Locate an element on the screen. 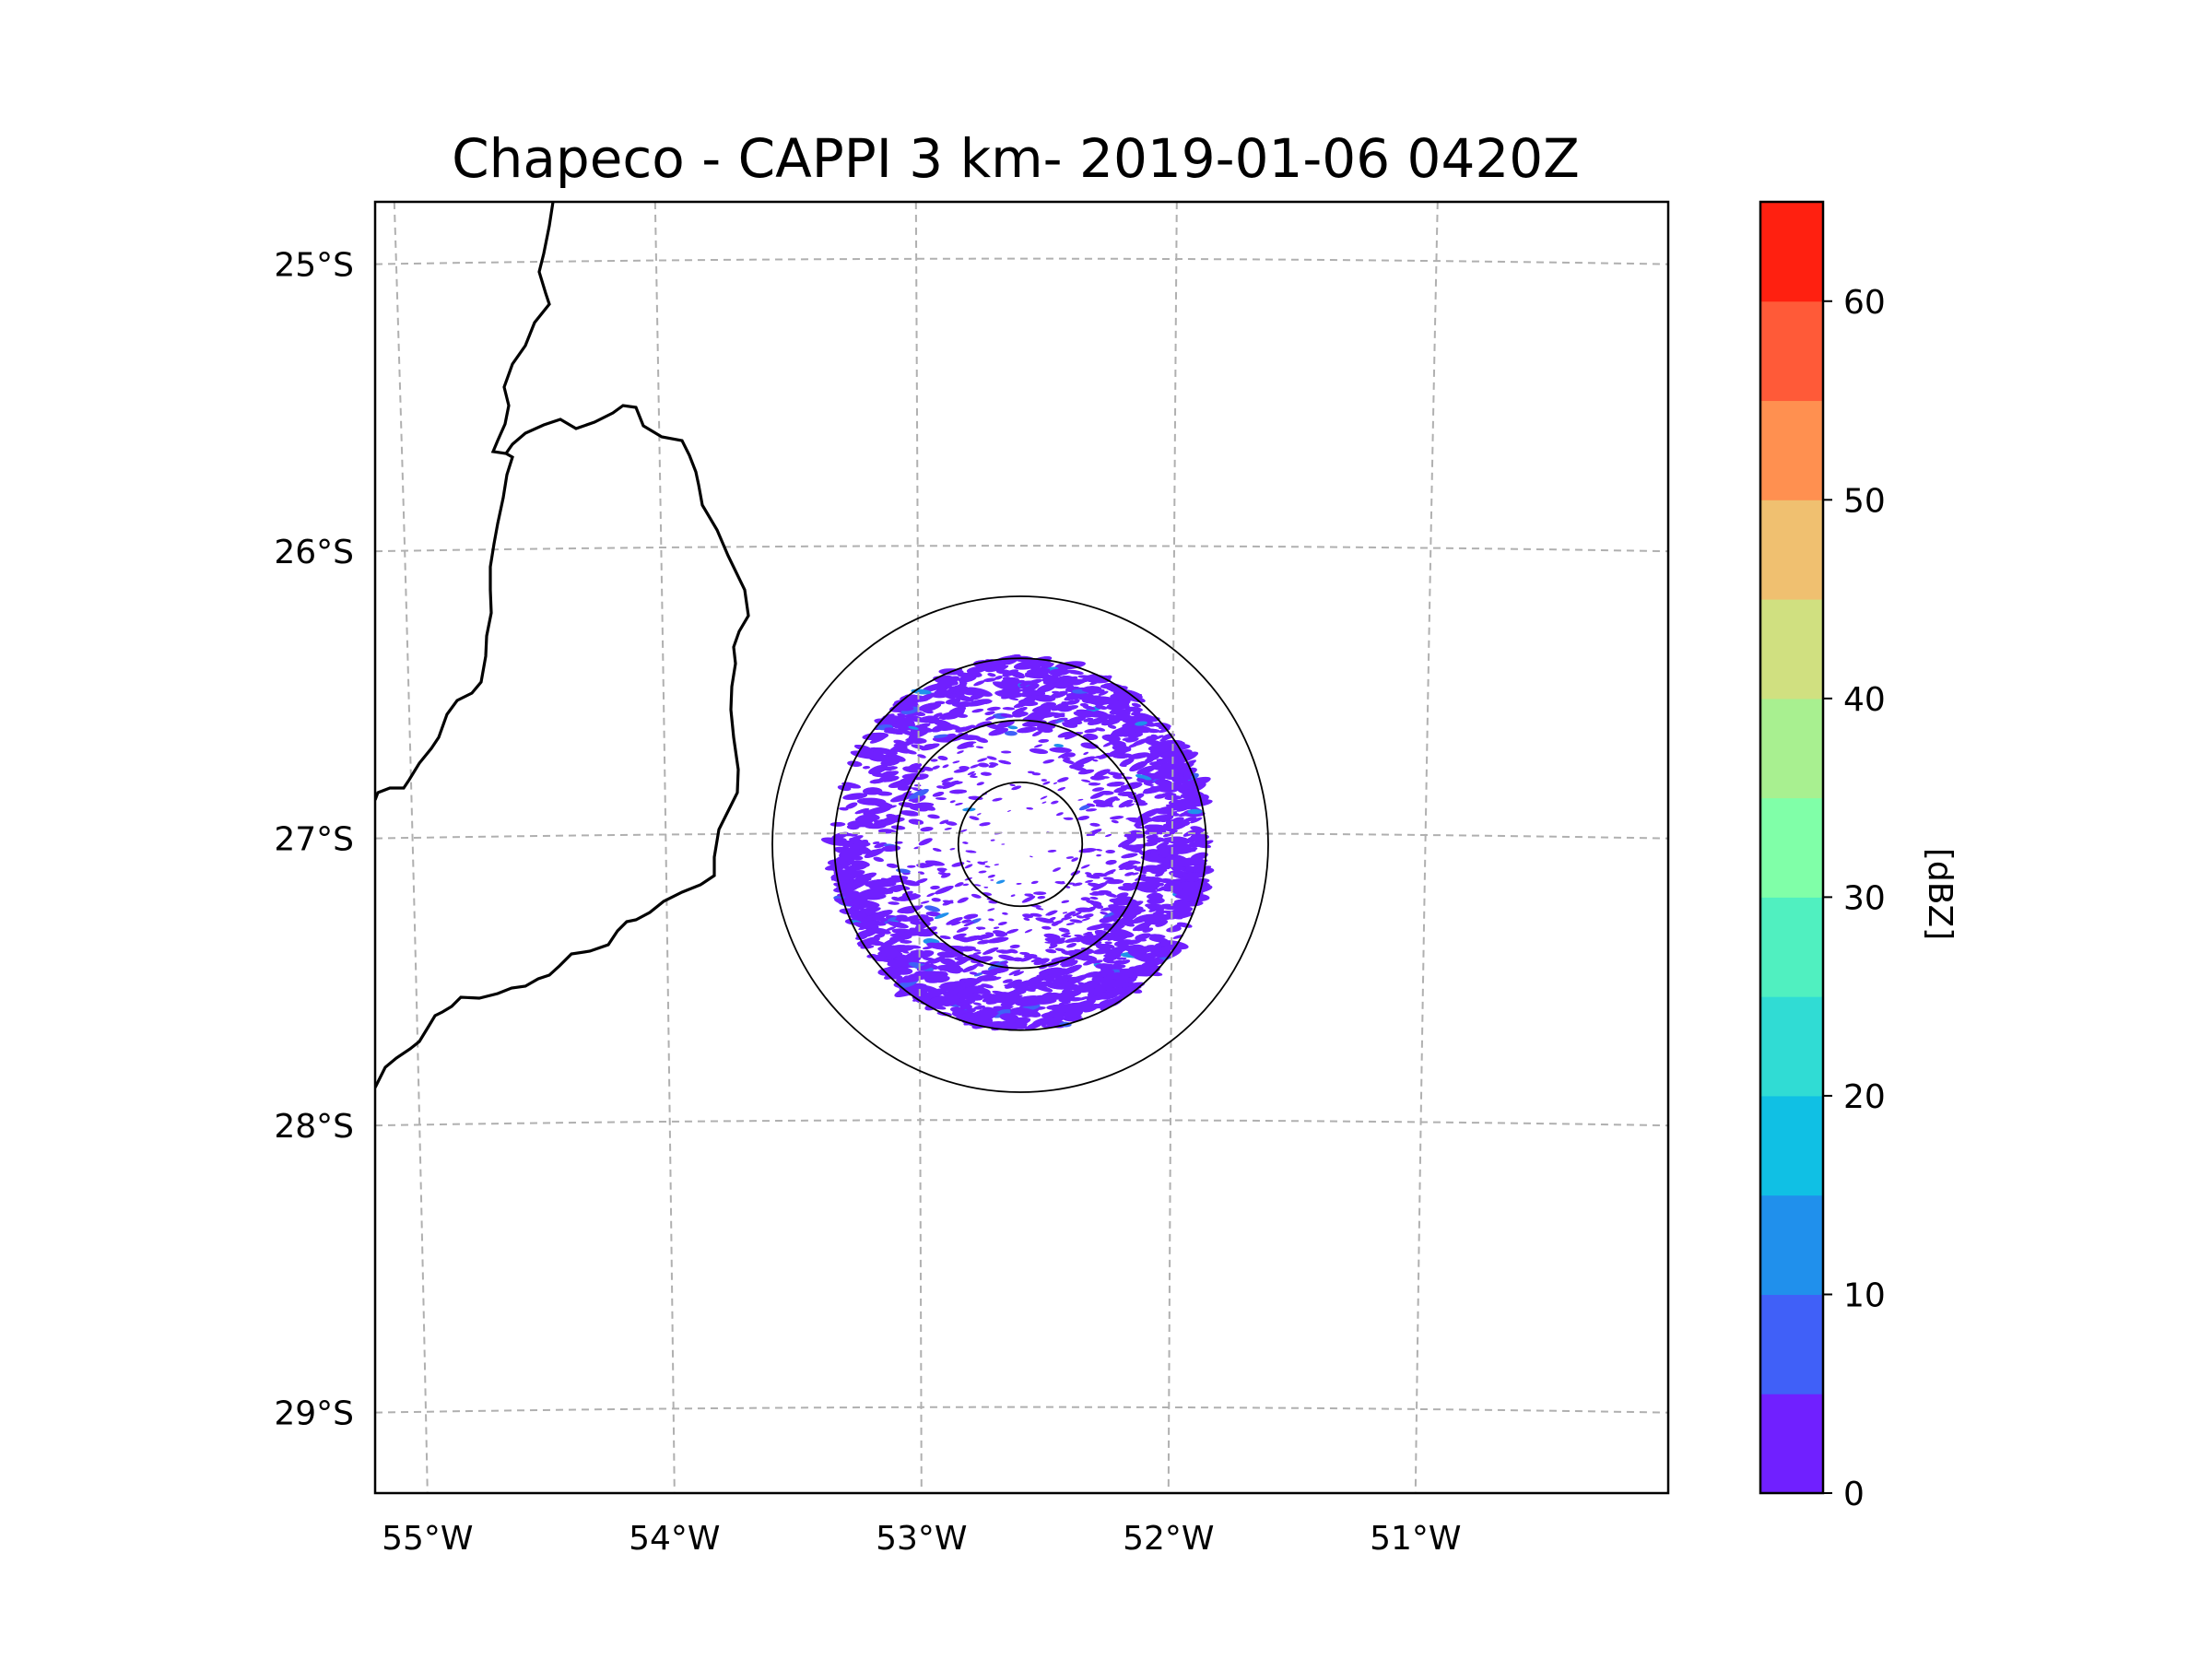 Image resolution: width=2212 pixels, height=1659 pixels. colorbar-tick-label: 30 is located at coordinates (1864, 898).